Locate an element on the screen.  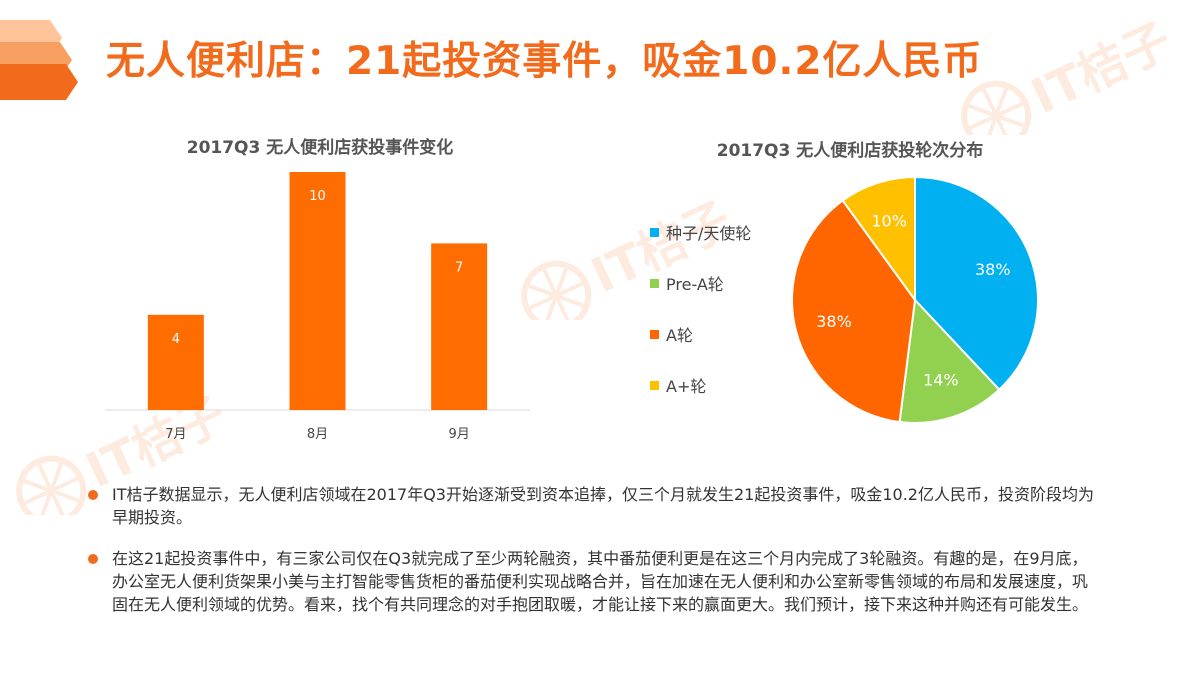
legend-item: A+轮 is located at coordinates (700, 385).